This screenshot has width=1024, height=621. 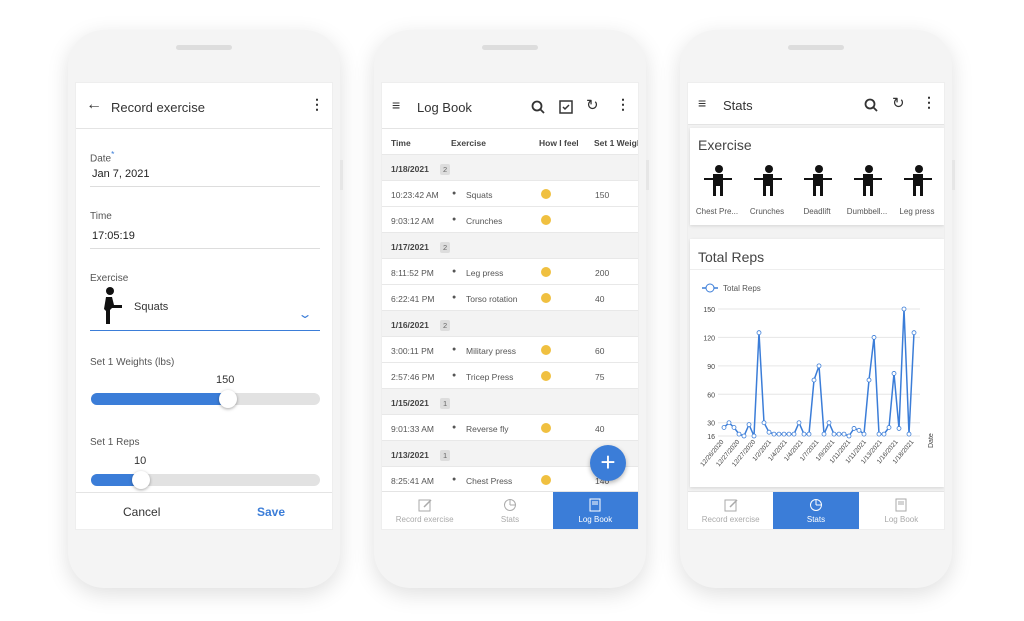 I want to click on date-group-row: 1/16/2021 2, so click(x=510, y=324).